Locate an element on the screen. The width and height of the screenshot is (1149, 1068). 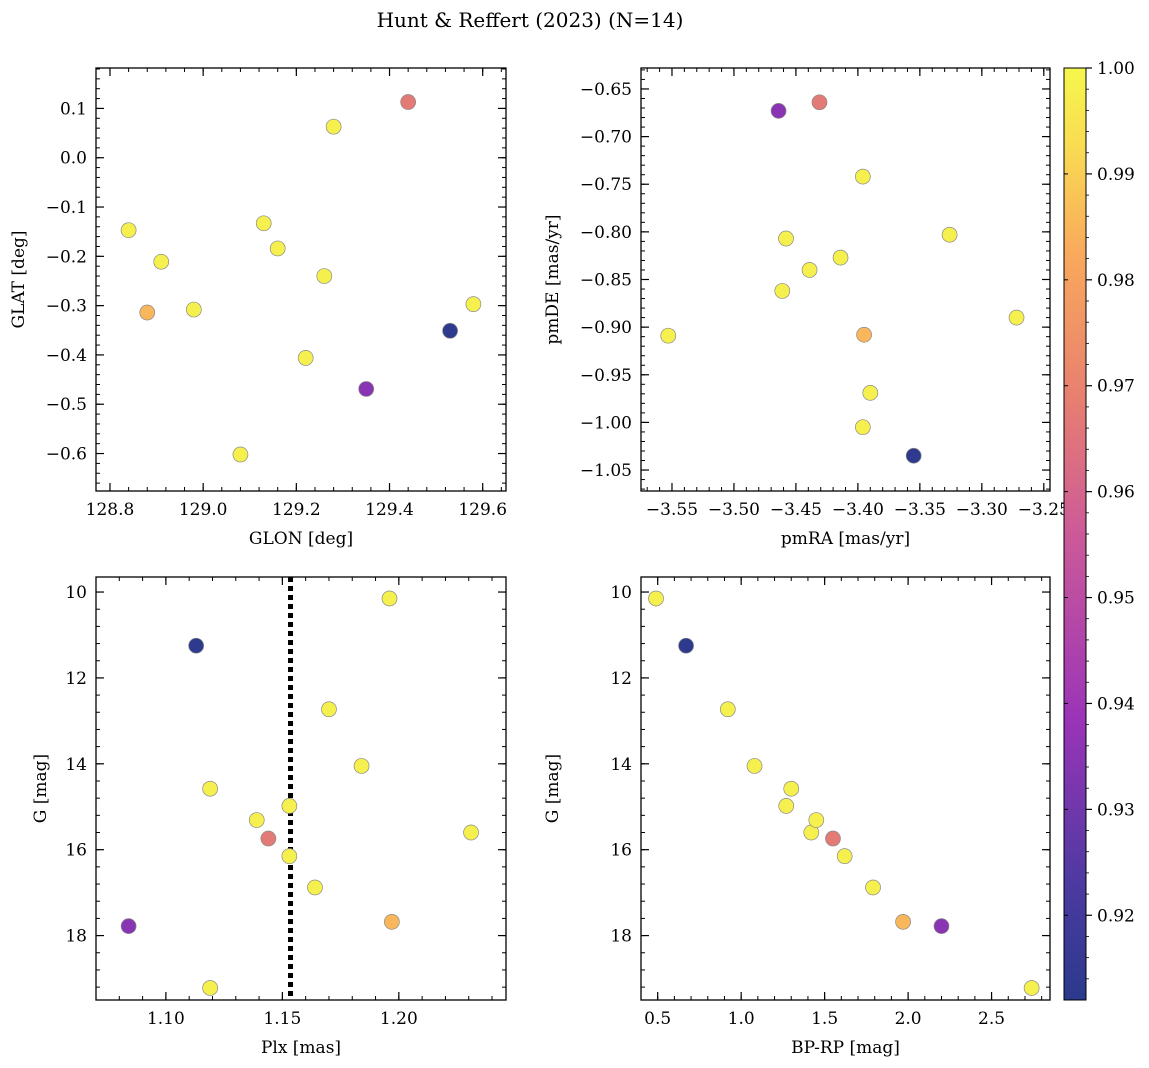
colorbar-tick-label: 0.96 is located at coordinates (1116, 493).